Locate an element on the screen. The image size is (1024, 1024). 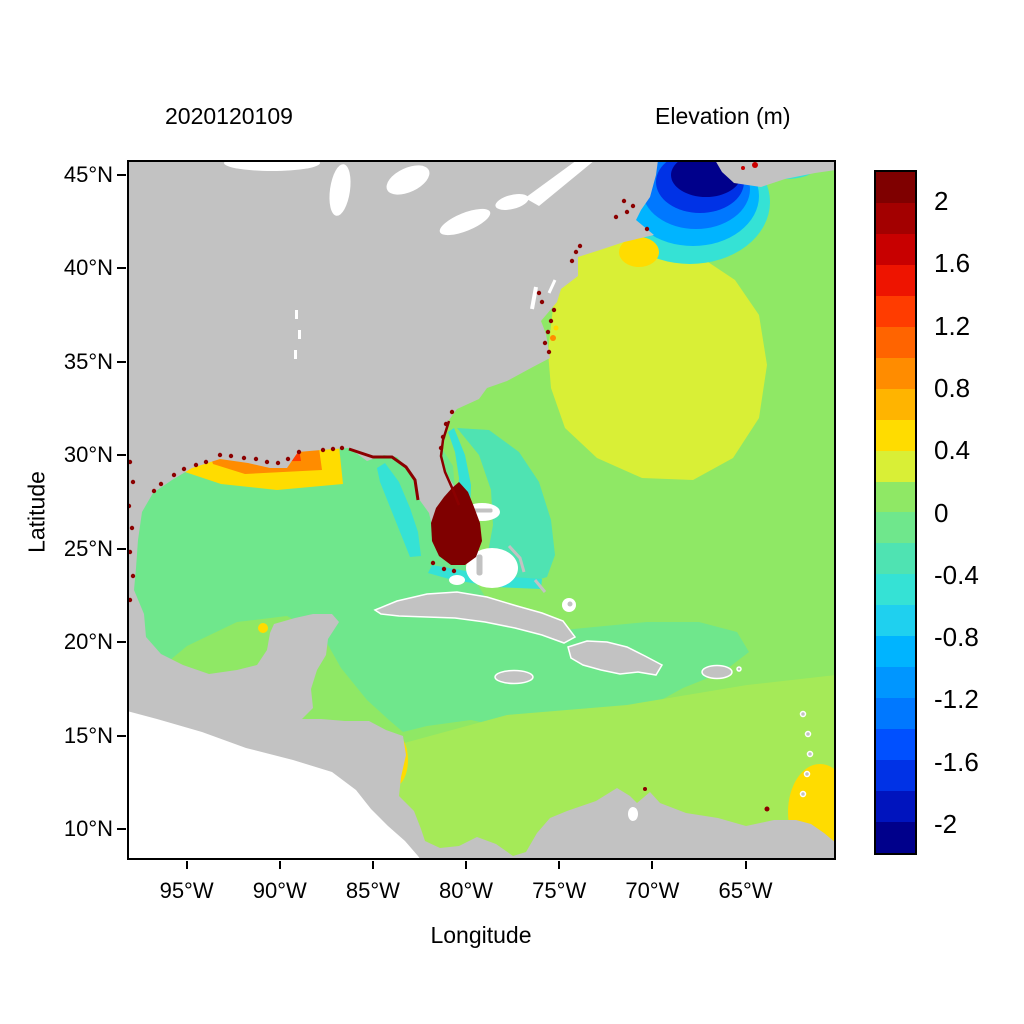
x-tick-label: 70°W is located at coordinates (652, 890).